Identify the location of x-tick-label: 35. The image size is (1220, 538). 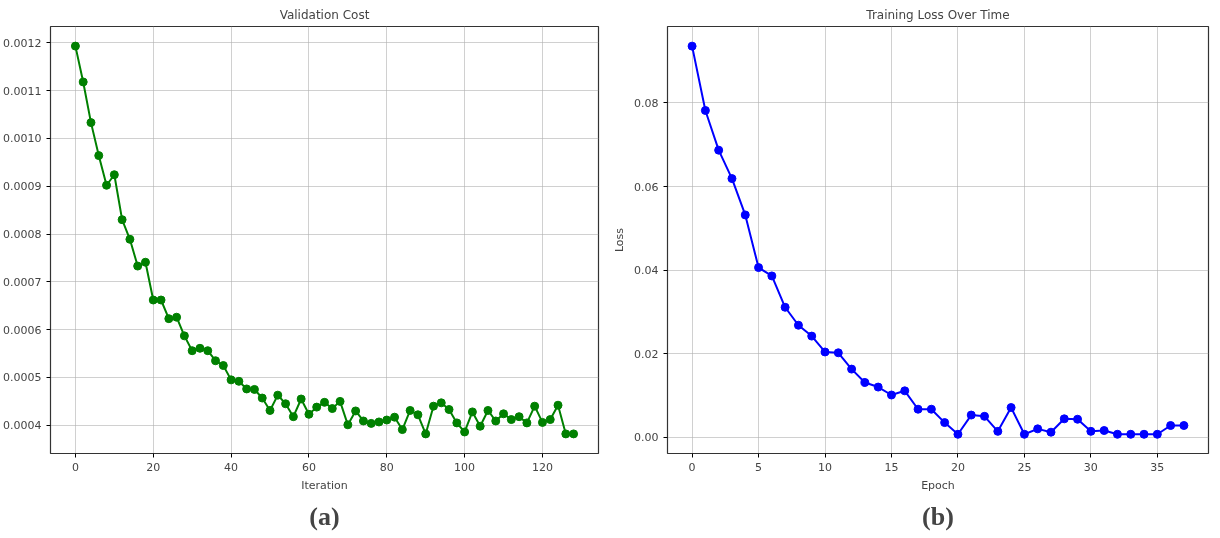
(1157, 467).